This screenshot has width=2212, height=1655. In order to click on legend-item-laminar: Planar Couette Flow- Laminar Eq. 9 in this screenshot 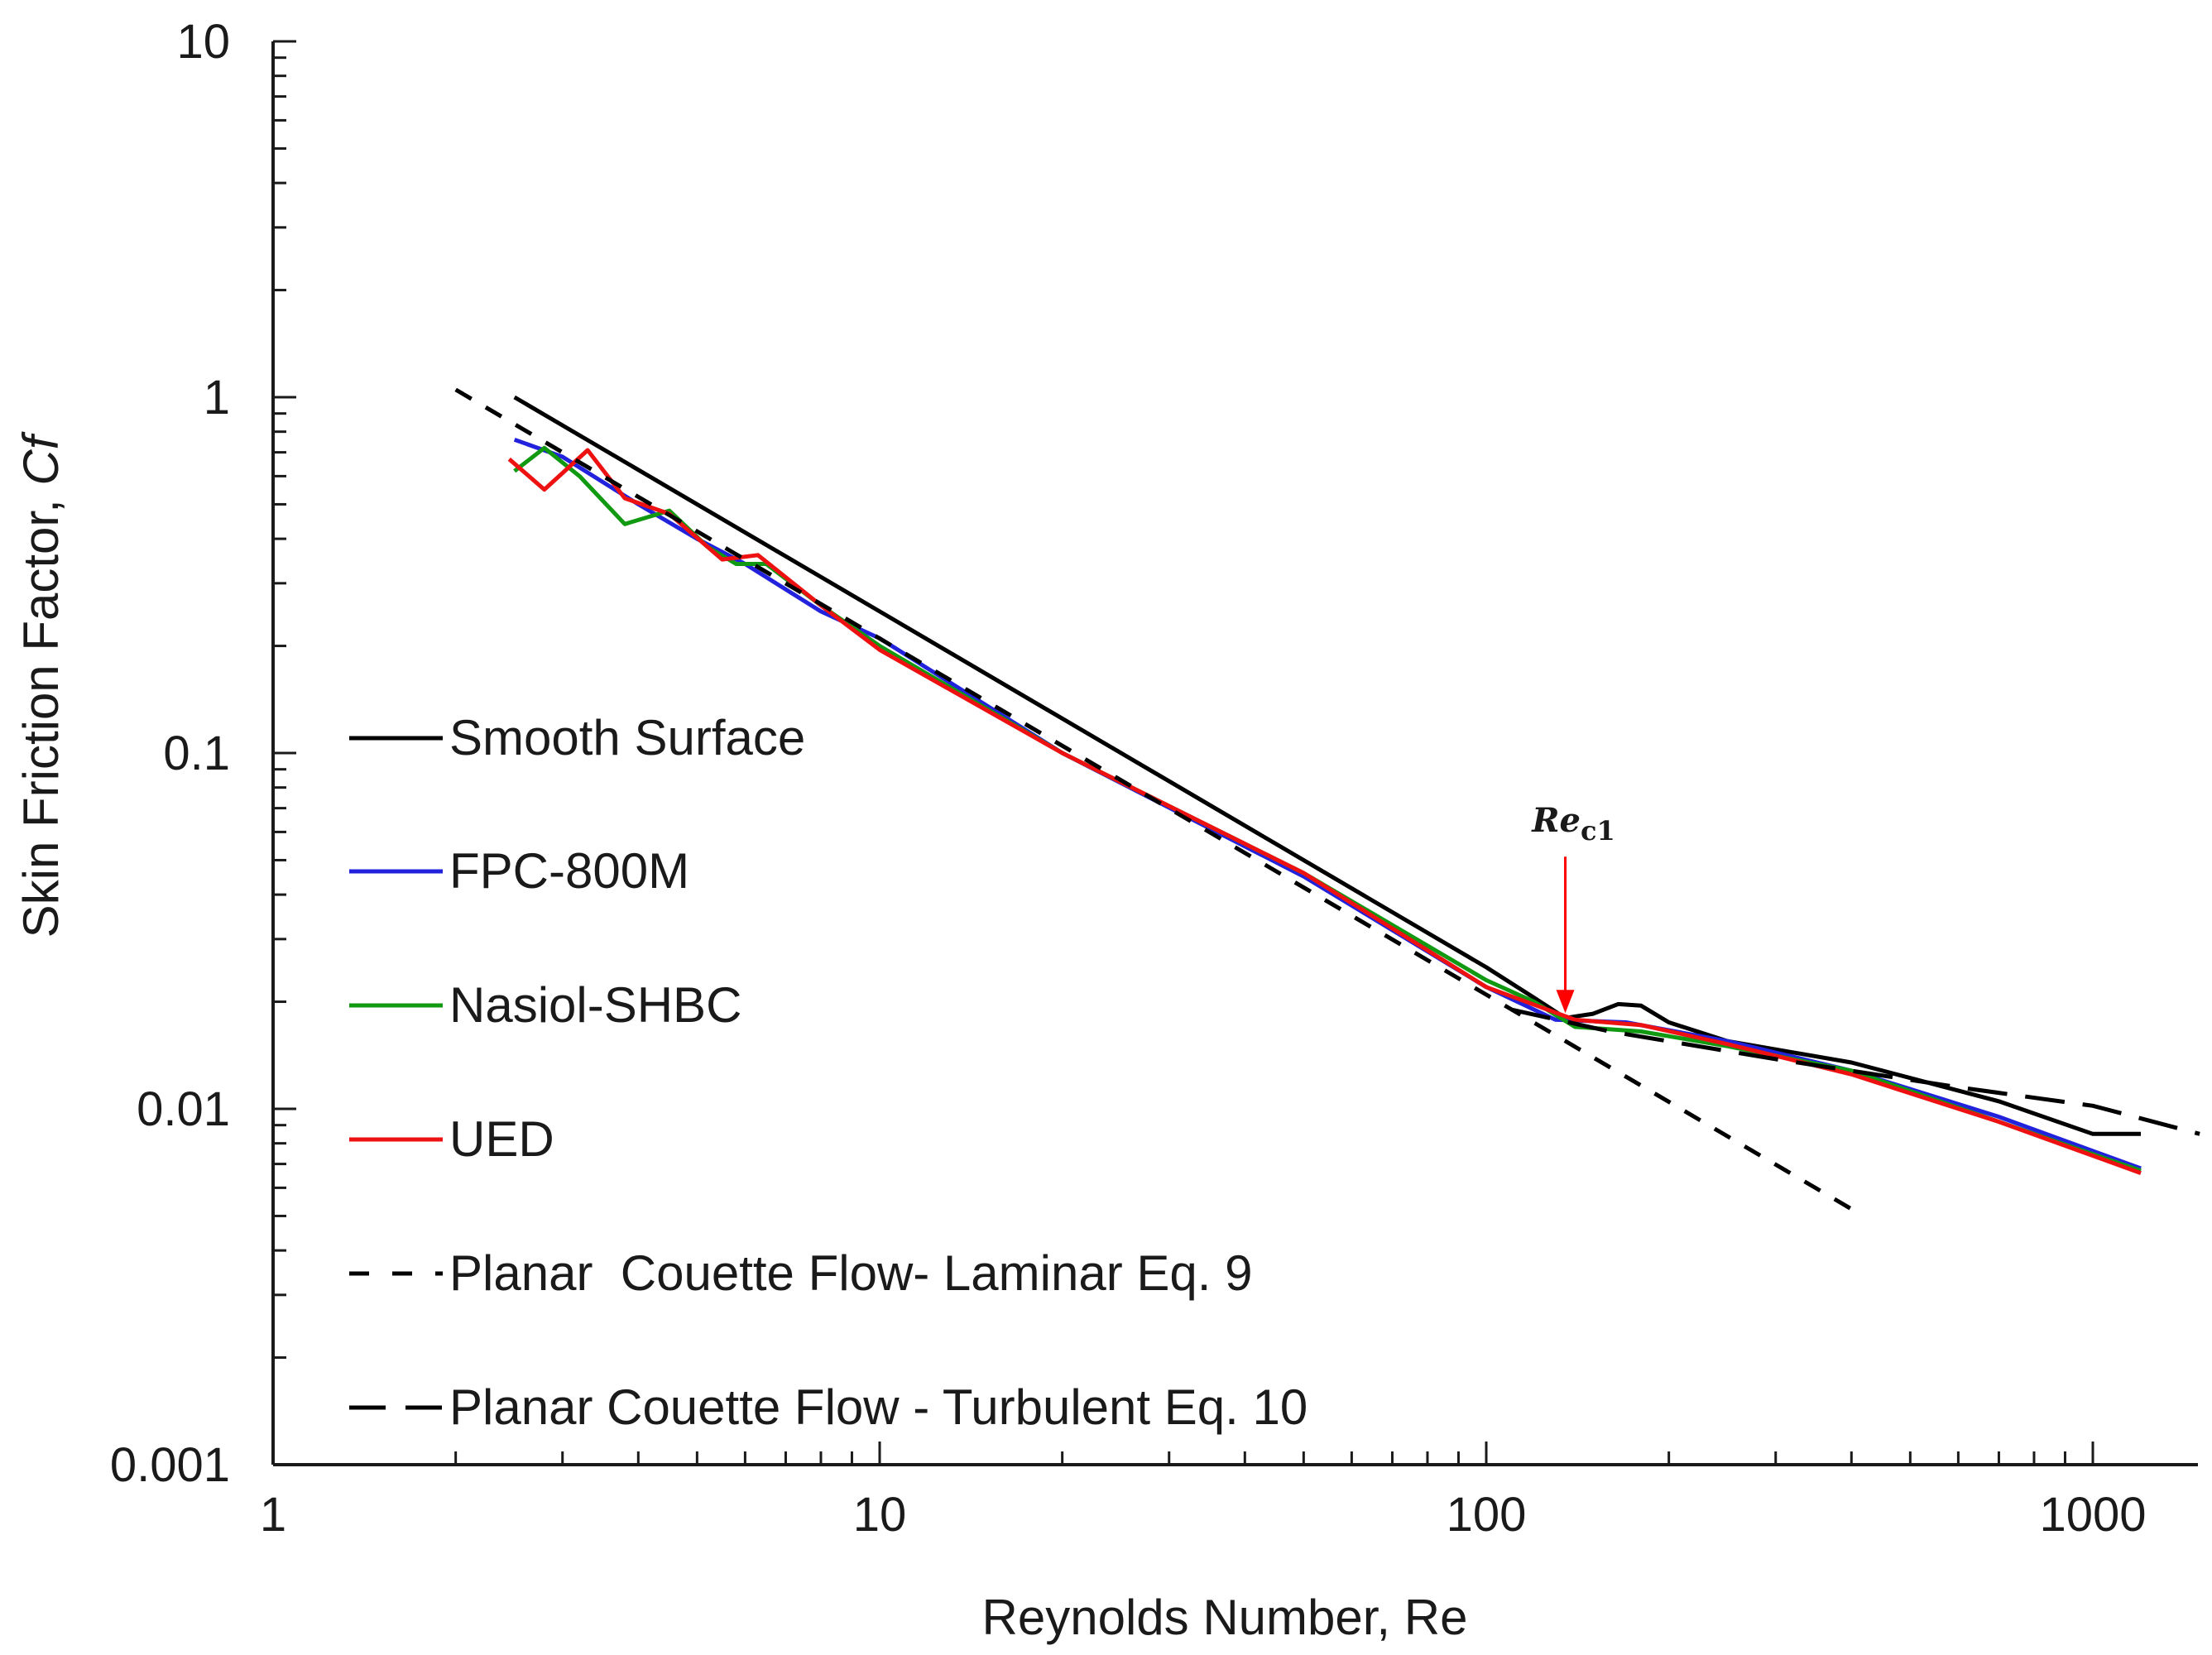, I will do `click(800, 1273)`.